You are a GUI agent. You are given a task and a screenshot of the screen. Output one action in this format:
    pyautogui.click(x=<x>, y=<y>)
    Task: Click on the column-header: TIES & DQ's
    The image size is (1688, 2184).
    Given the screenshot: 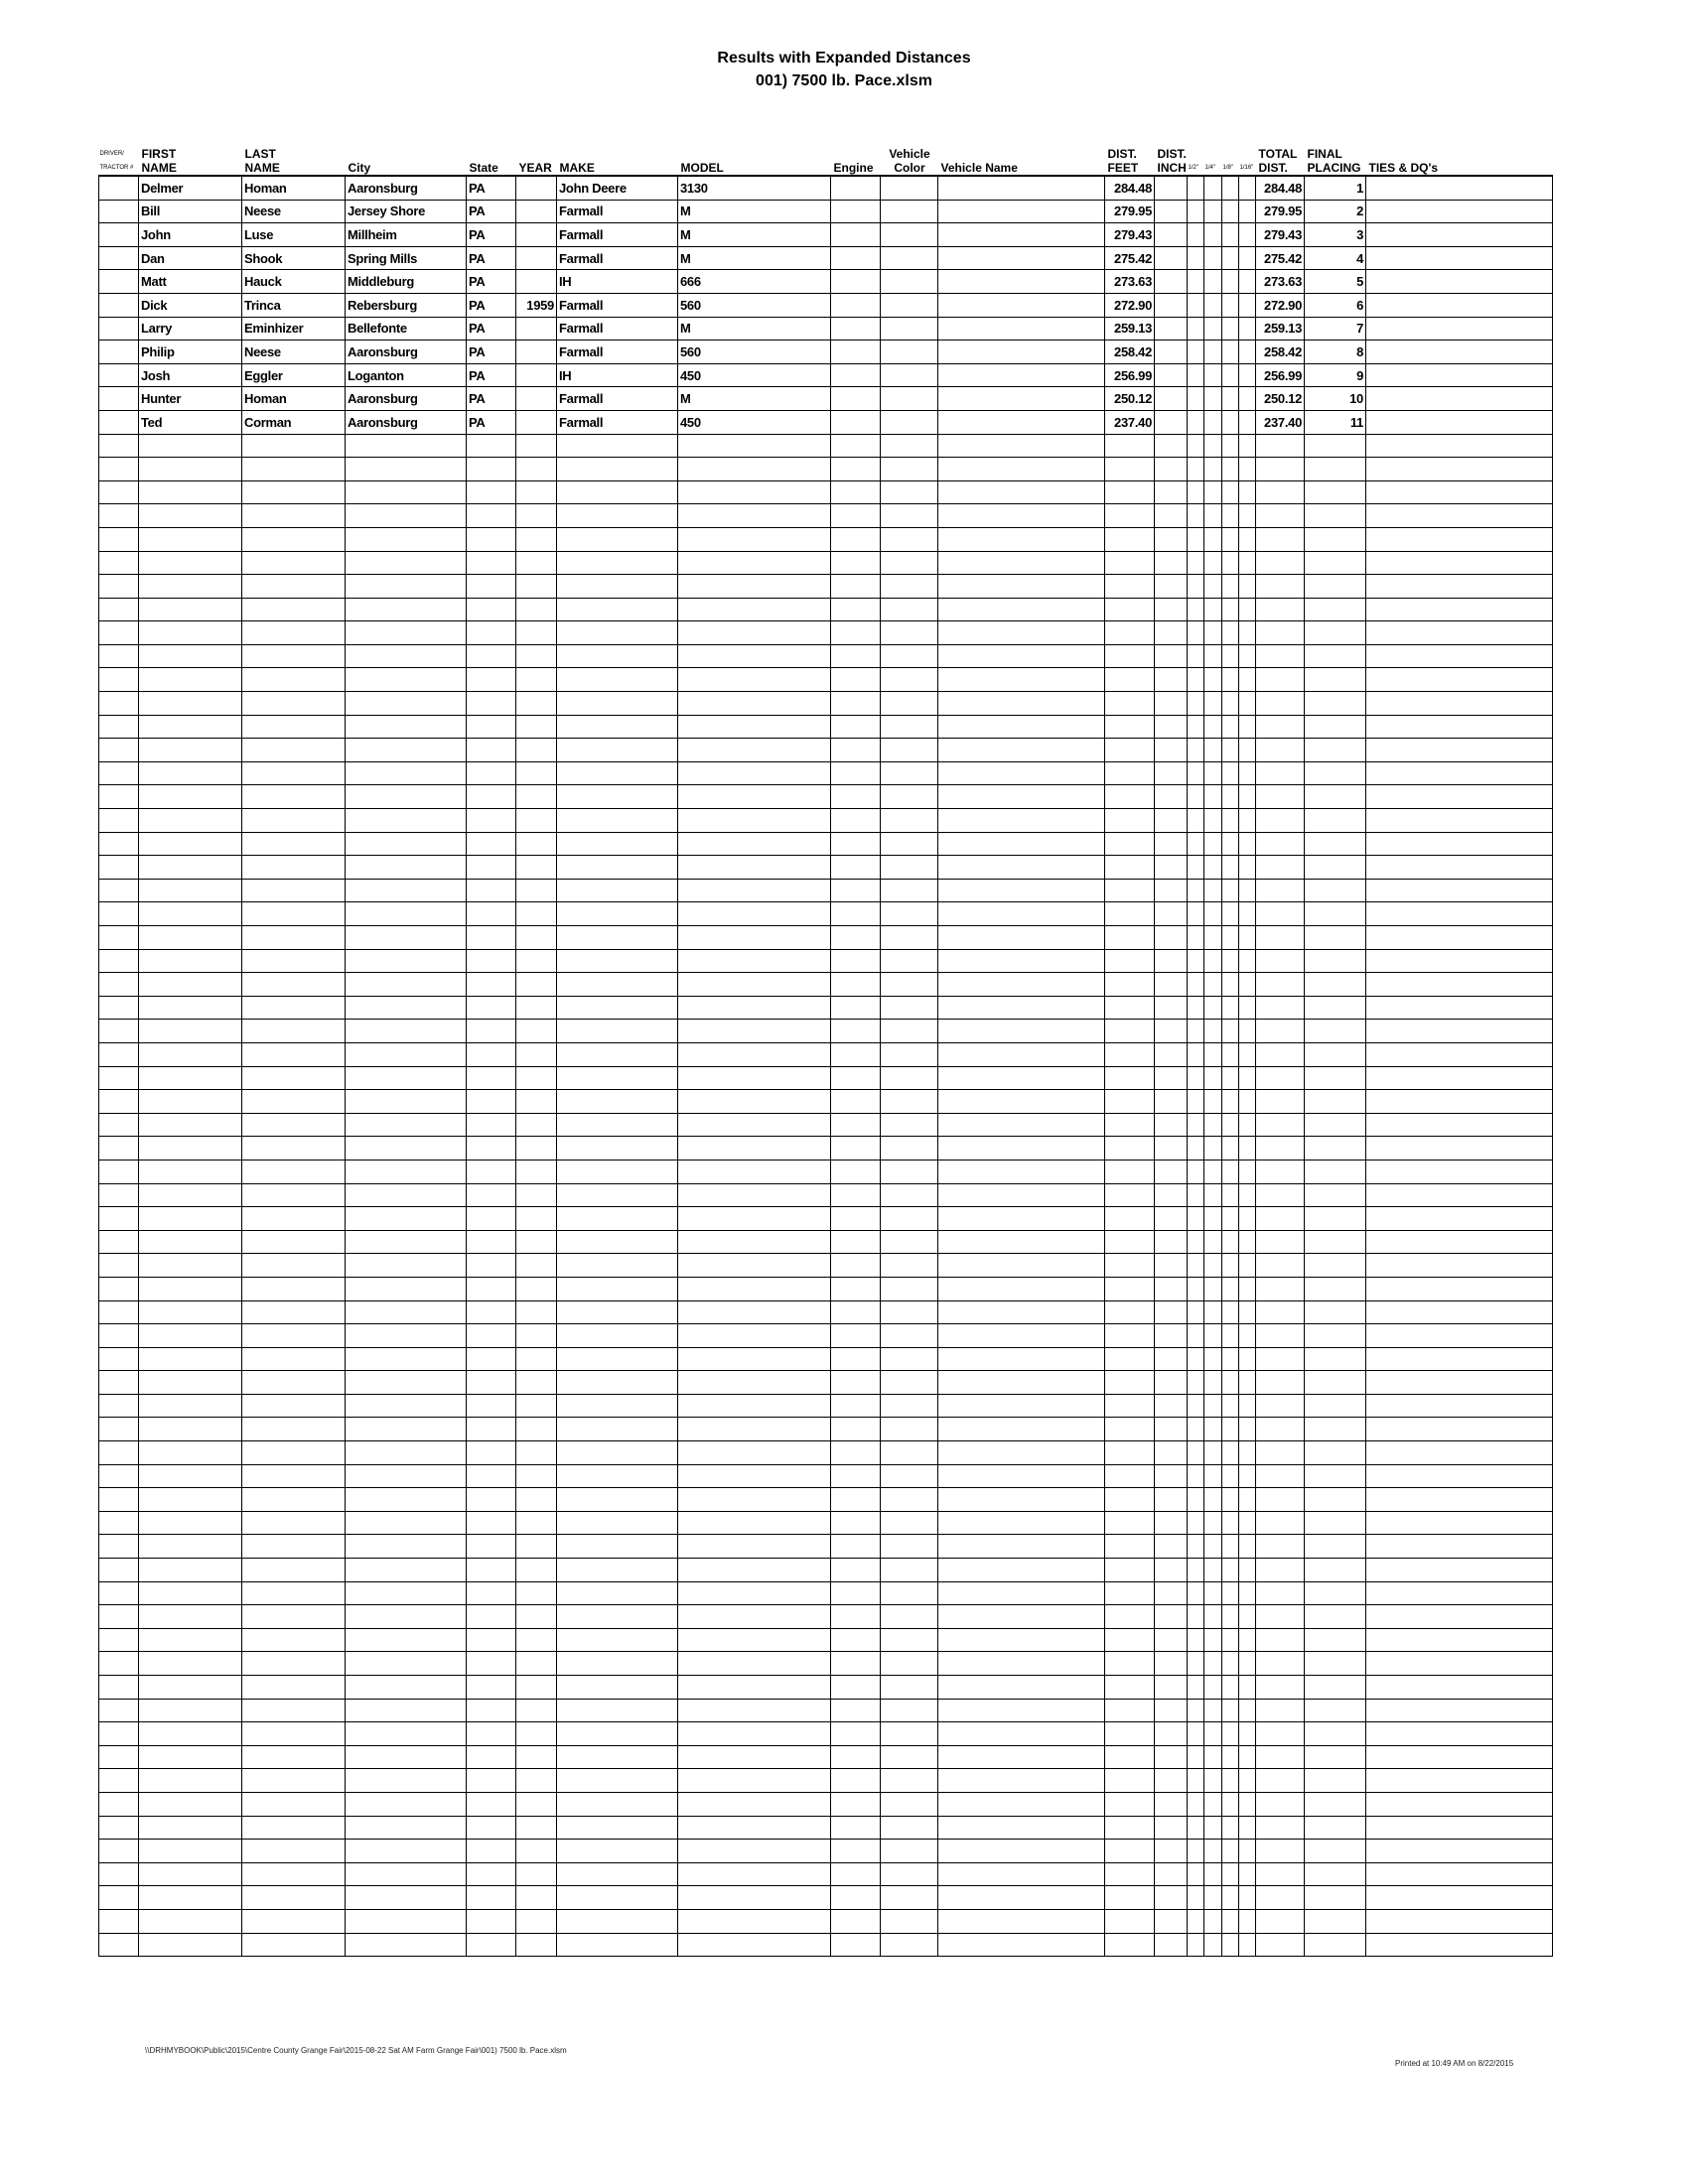 What is the action you would take?
    pyautogui.click(x=1459, y=161)
    